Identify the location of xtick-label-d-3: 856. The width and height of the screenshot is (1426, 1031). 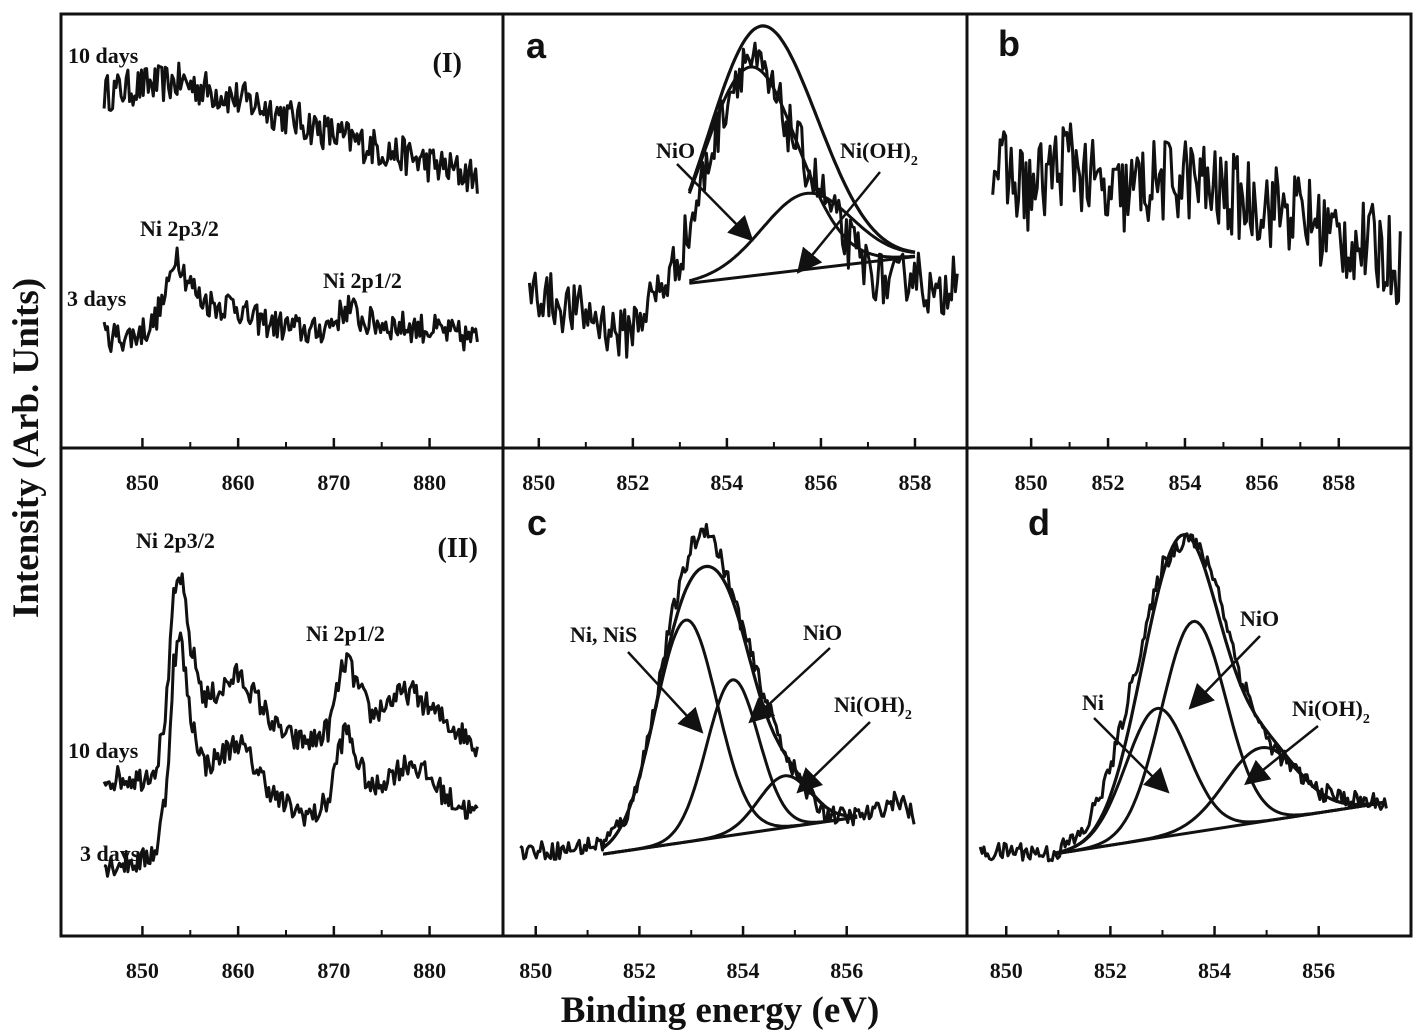
(1318, 970).